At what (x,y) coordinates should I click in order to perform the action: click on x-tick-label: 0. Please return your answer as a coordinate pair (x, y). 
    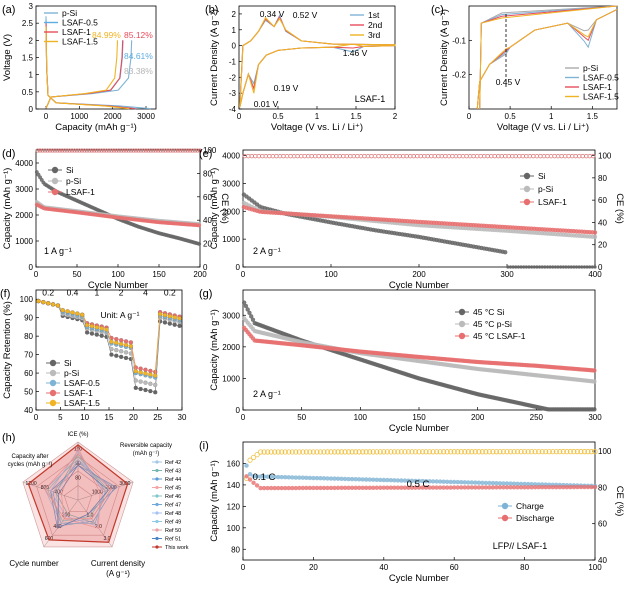
    Looking at the image, I should click on (239, 116).